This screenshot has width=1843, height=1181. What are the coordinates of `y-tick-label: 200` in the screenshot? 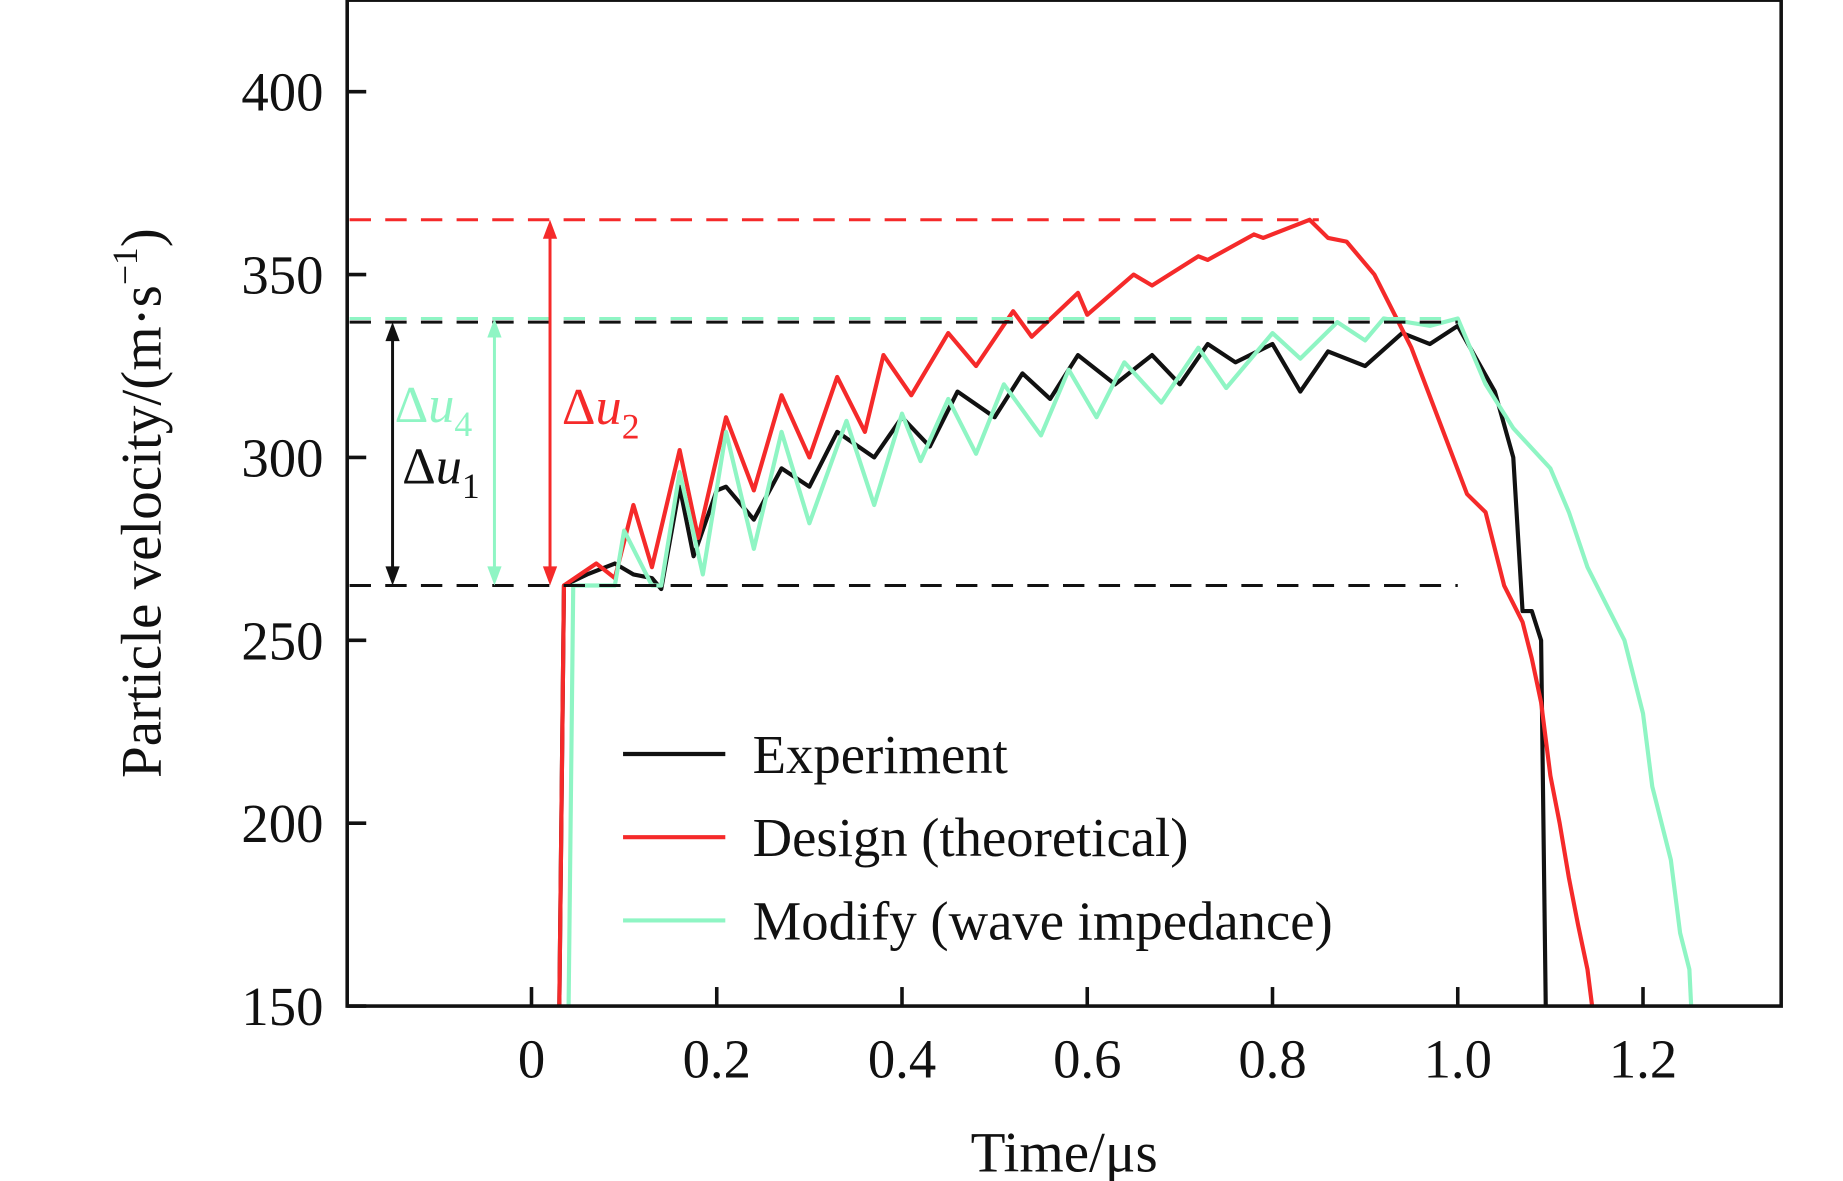 It's located at (282, 823).